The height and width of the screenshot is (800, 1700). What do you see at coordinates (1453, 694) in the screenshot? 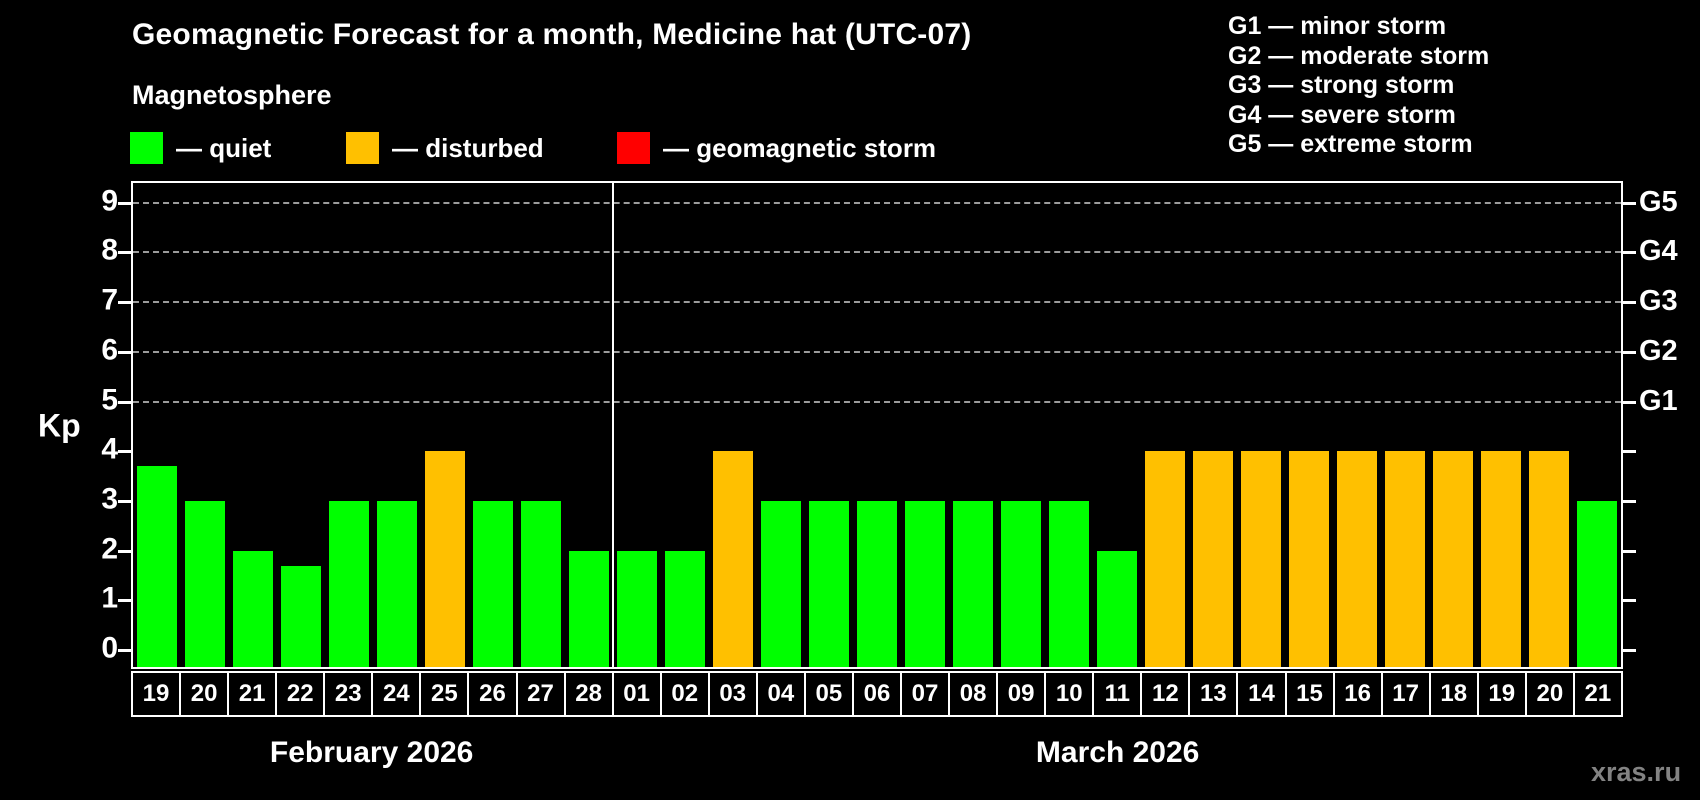
I see `day-label: 18` at bounding box center [1453, 694].